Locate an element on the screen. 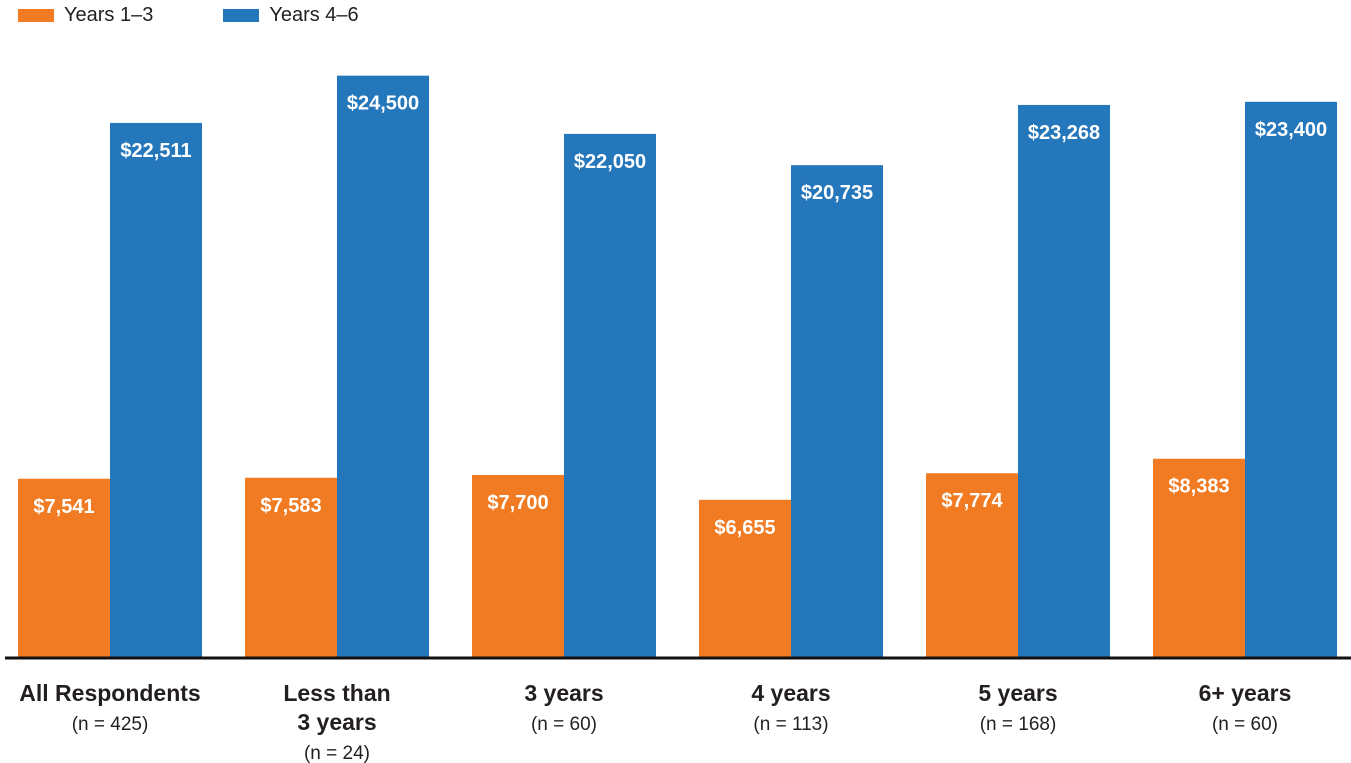 The width and height of the screenshot is (1351, 763). data-label-years-4-6-5-years: $23,268 is located at coordinates (1064, 133).